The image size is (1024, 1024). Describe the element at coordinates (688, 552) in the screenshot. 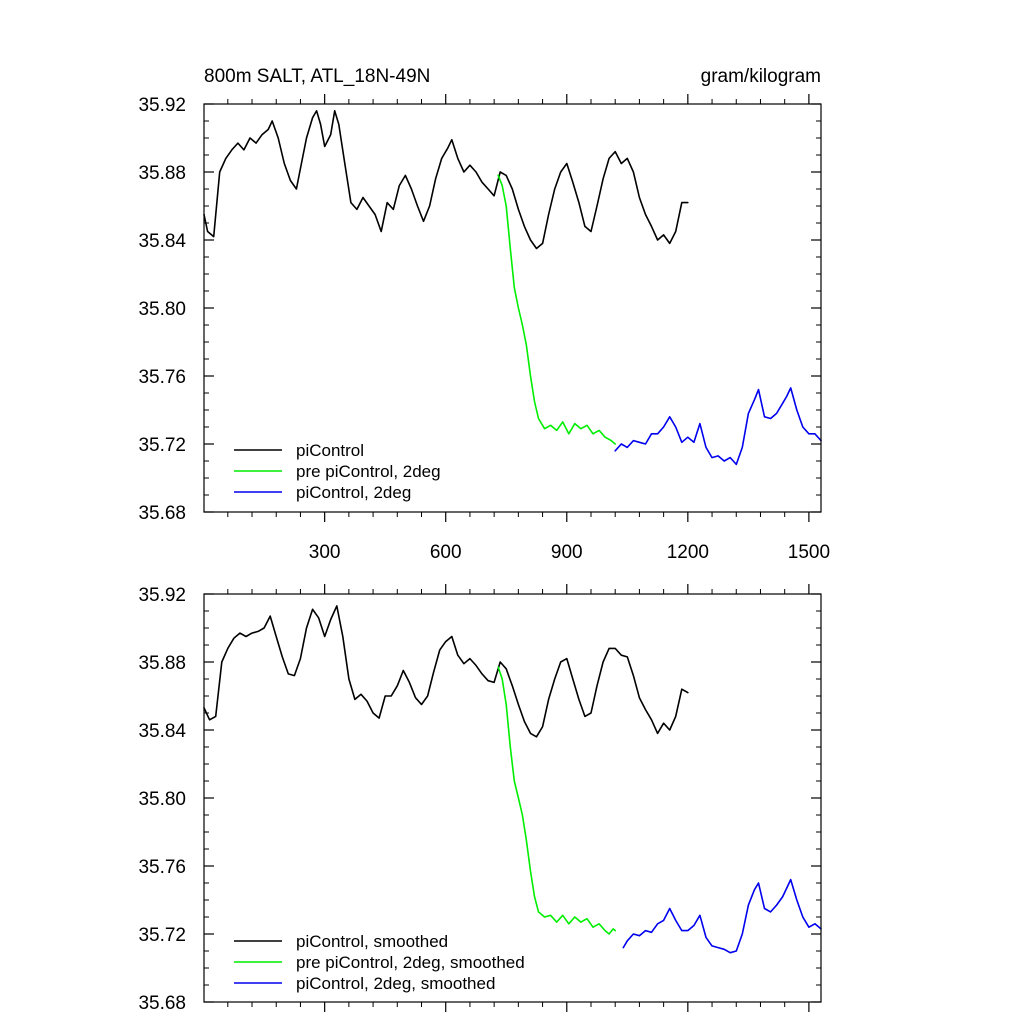

I see `x-tick-label: 1200` at that location.